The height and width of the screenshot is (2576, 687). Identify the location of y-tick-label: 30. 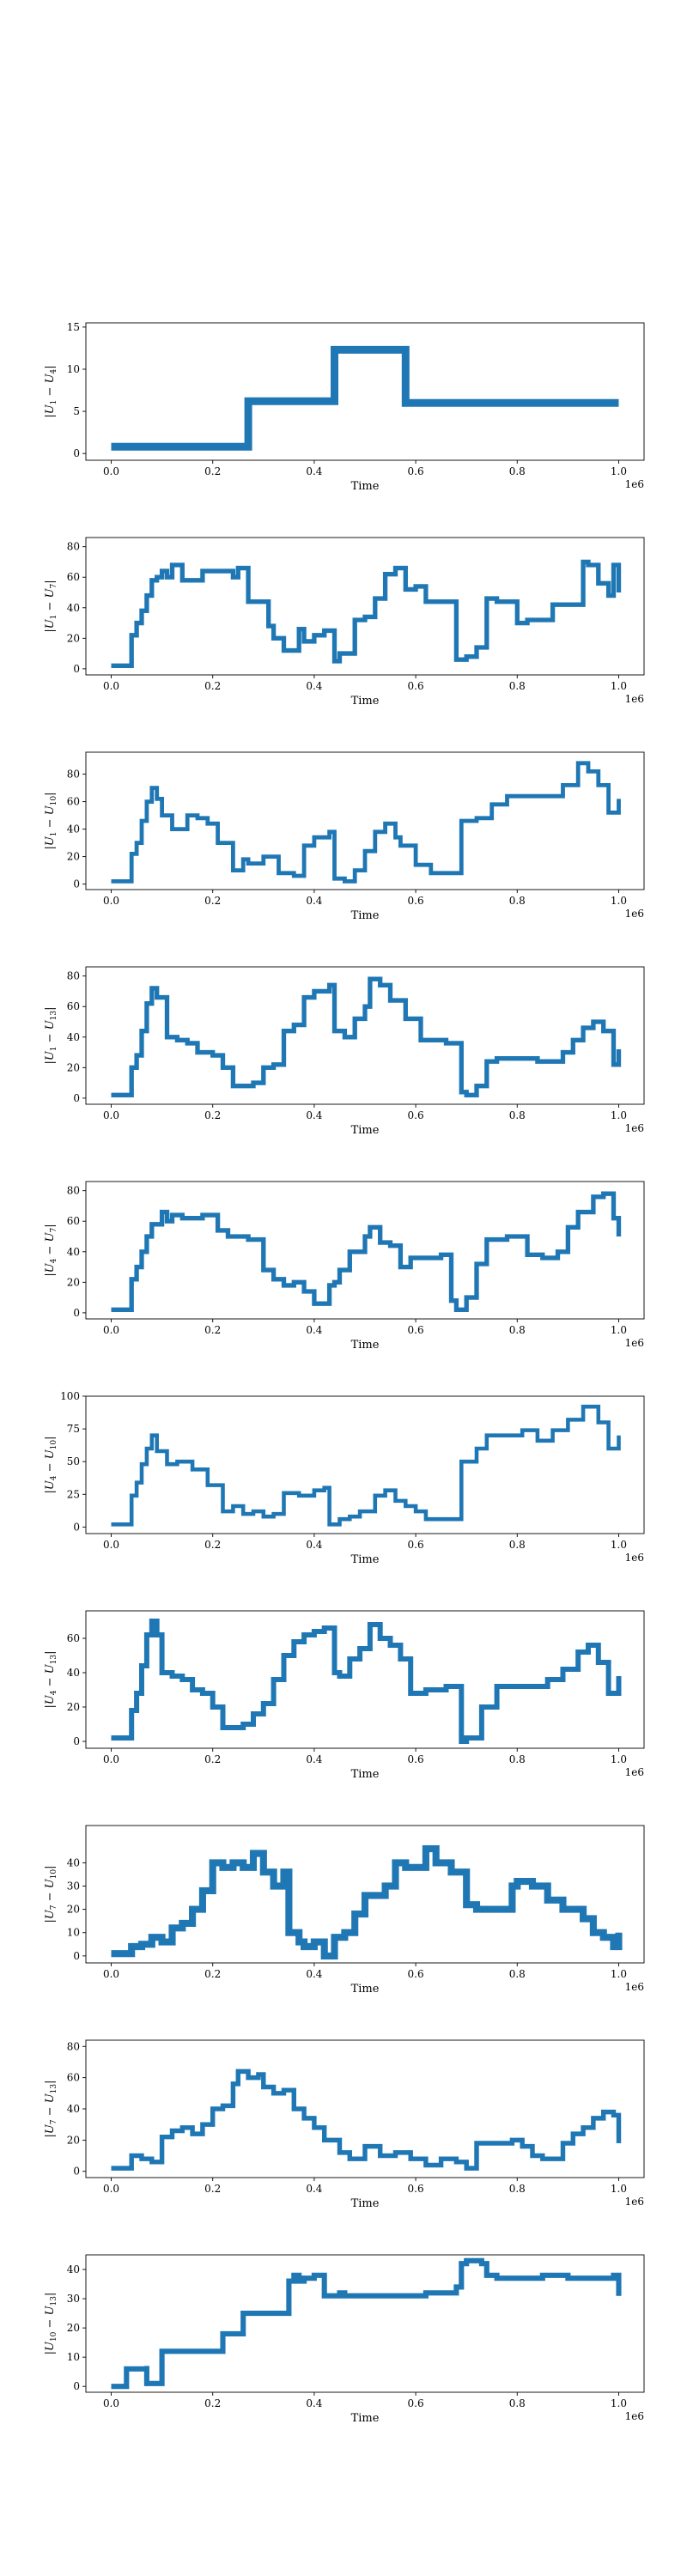
(73, 1887).